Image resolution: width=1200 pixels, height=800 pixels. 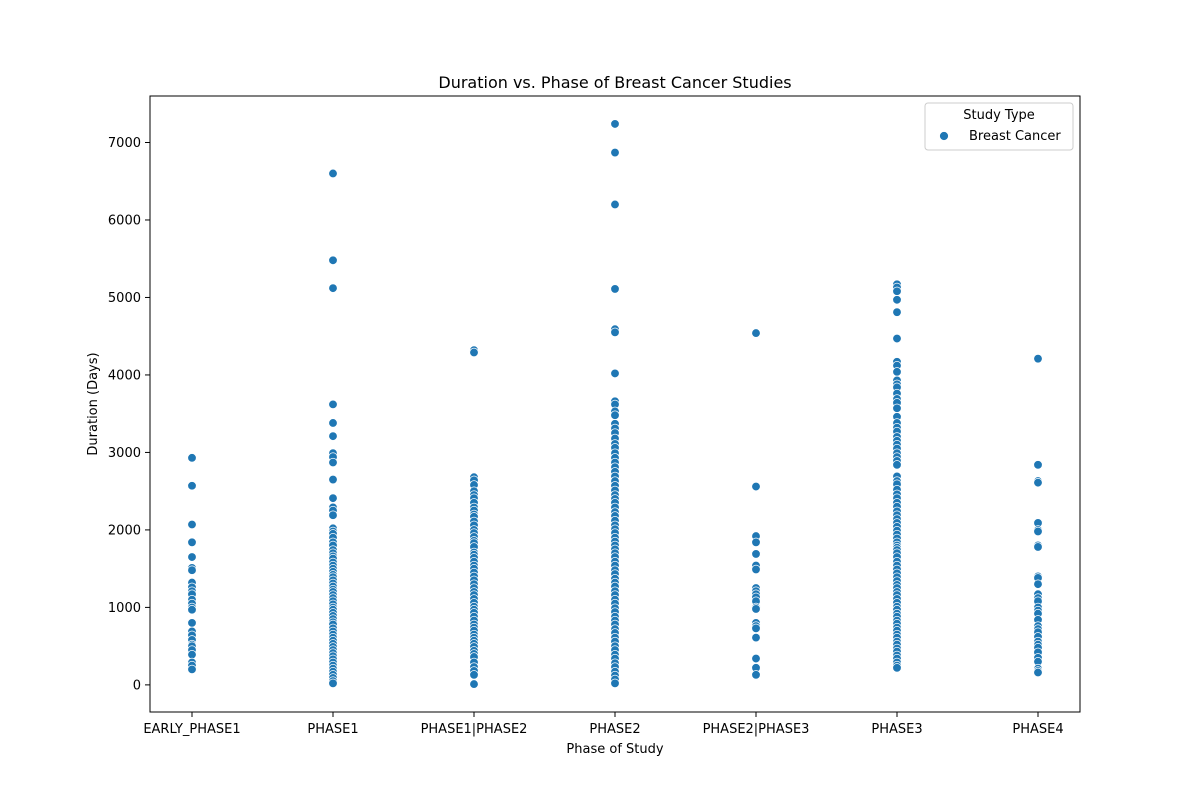 What do you see at coordinates (124, 453) in the screenshot?
I see `y-tick-label-3000: 3000` at bounding box center [124, 453].